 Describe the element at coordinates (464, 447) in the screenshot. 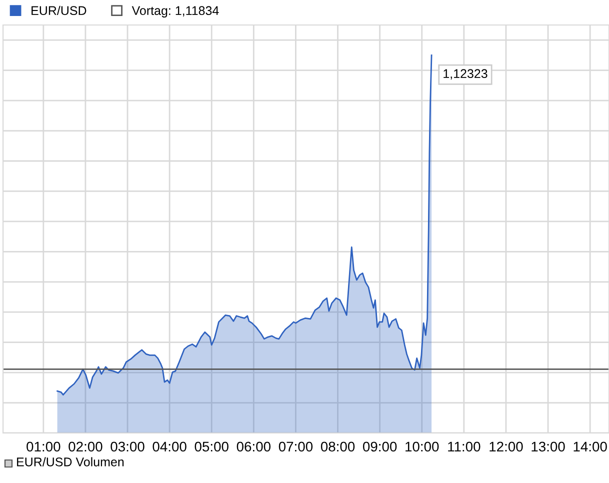

I see `x-tick-label: 11:00` at that location.